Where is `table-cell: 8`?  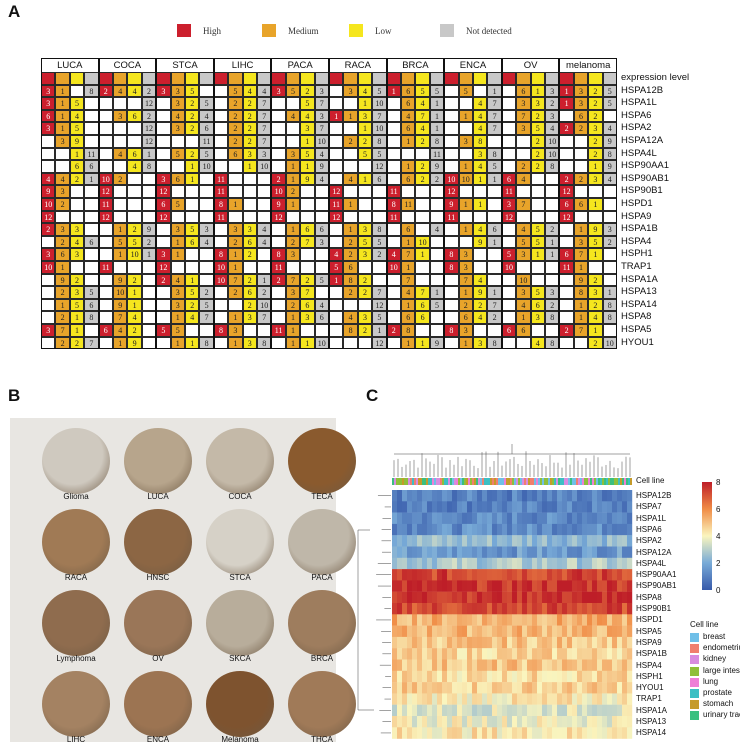 table-cell: 8 is located at coordinates (552, 343).